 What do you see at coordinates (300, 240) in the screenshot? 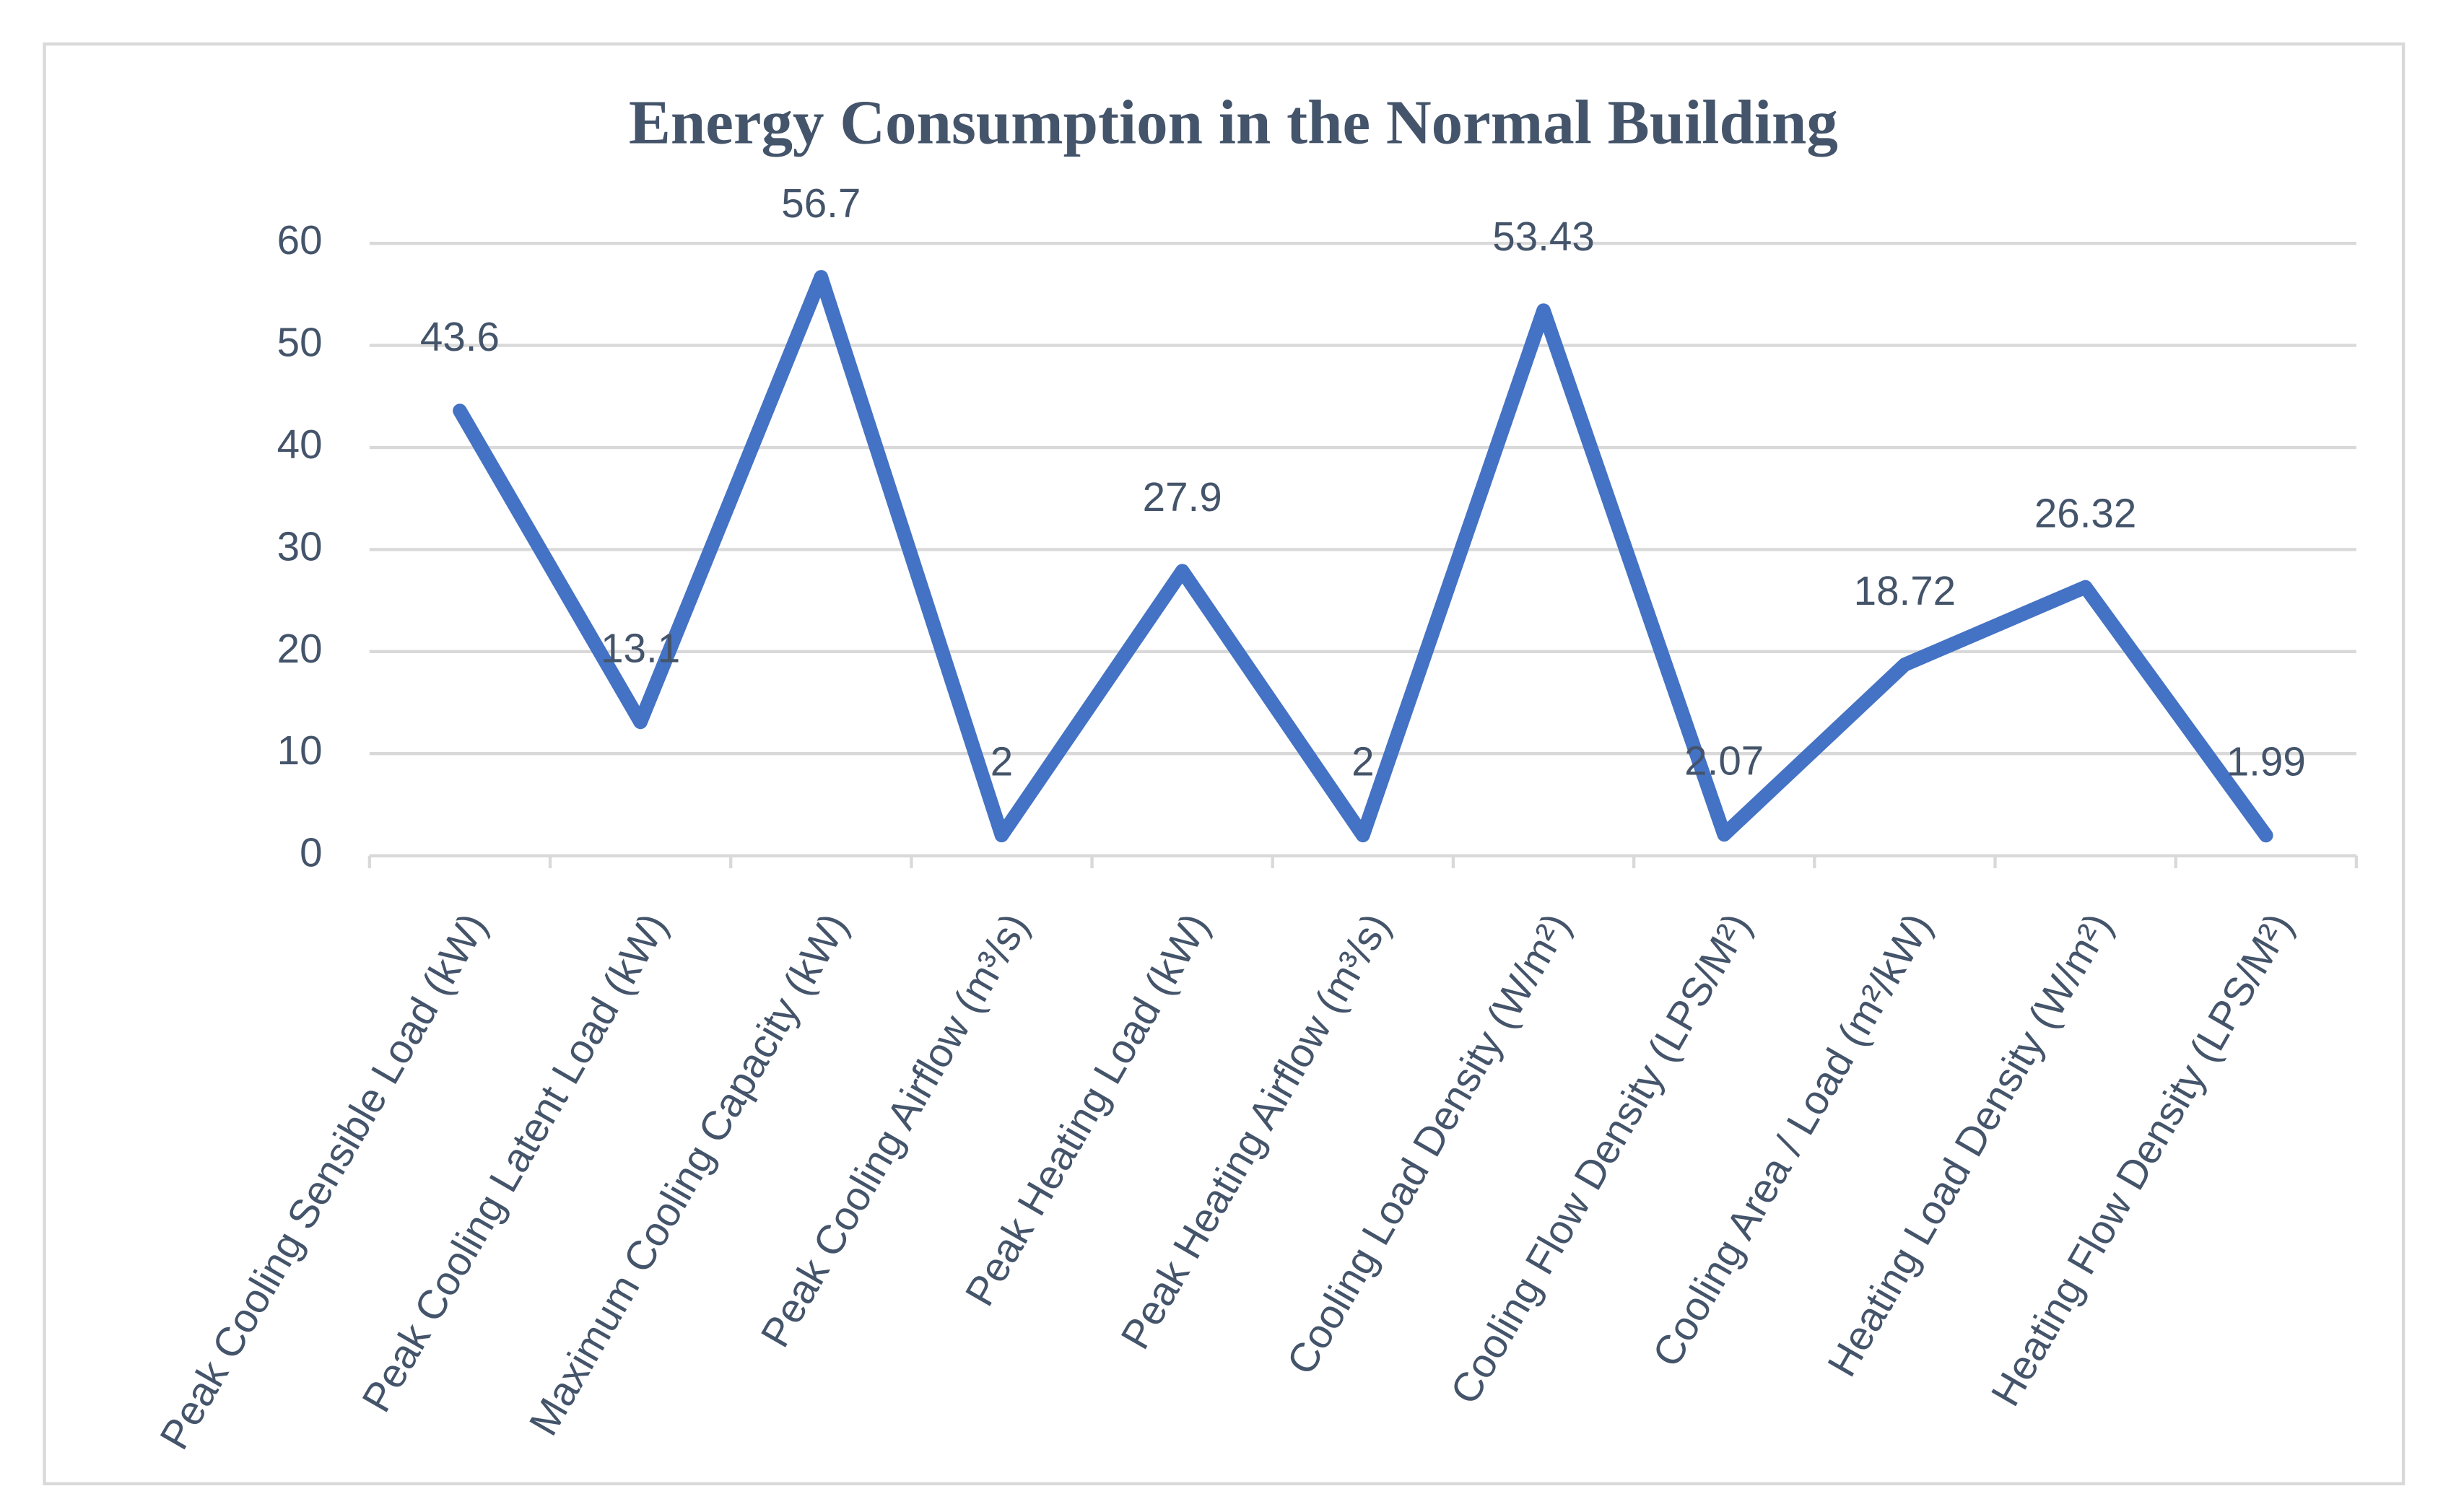
I see `y-tick-label: 60` at bounding box center [300, 240].